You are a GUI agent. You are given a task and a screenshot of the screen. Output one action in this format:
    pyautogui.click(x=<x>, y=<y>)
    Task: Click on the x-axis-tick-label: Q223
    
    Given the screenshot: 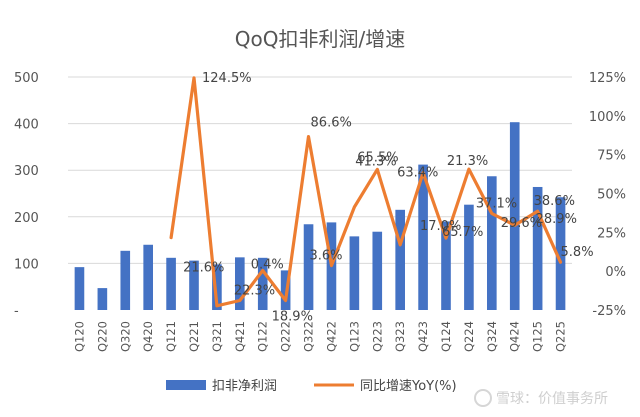 What is the action you would take?
    pyautogui.click(x=377, y=336)
    